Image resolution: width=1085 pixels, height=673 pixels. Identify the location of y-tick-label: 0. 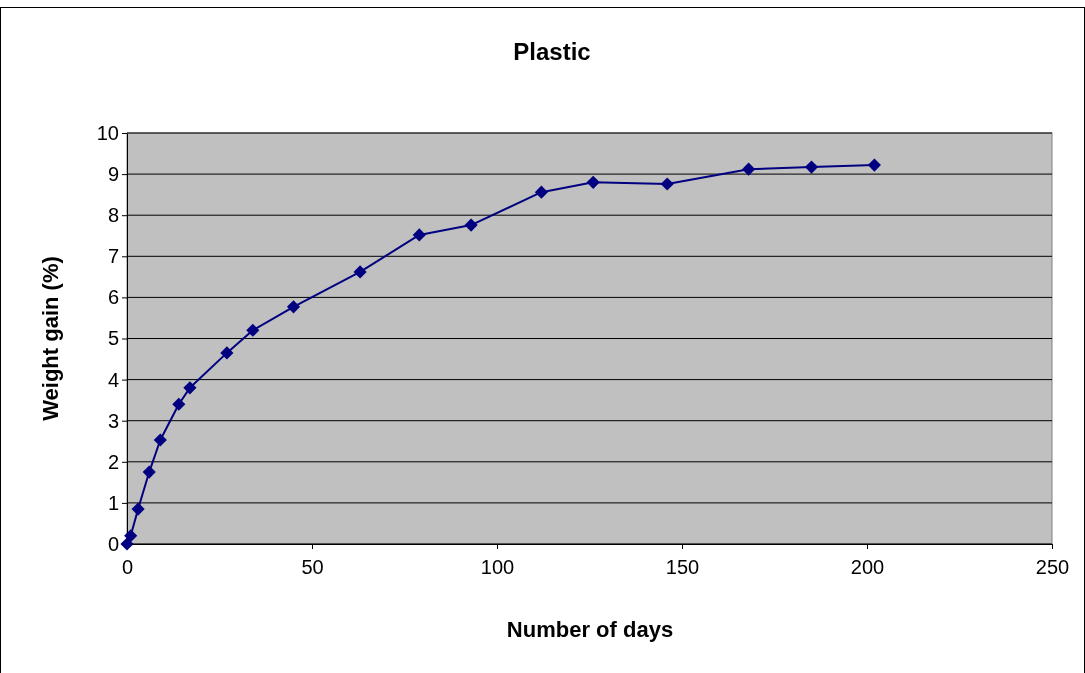
(113, 543).